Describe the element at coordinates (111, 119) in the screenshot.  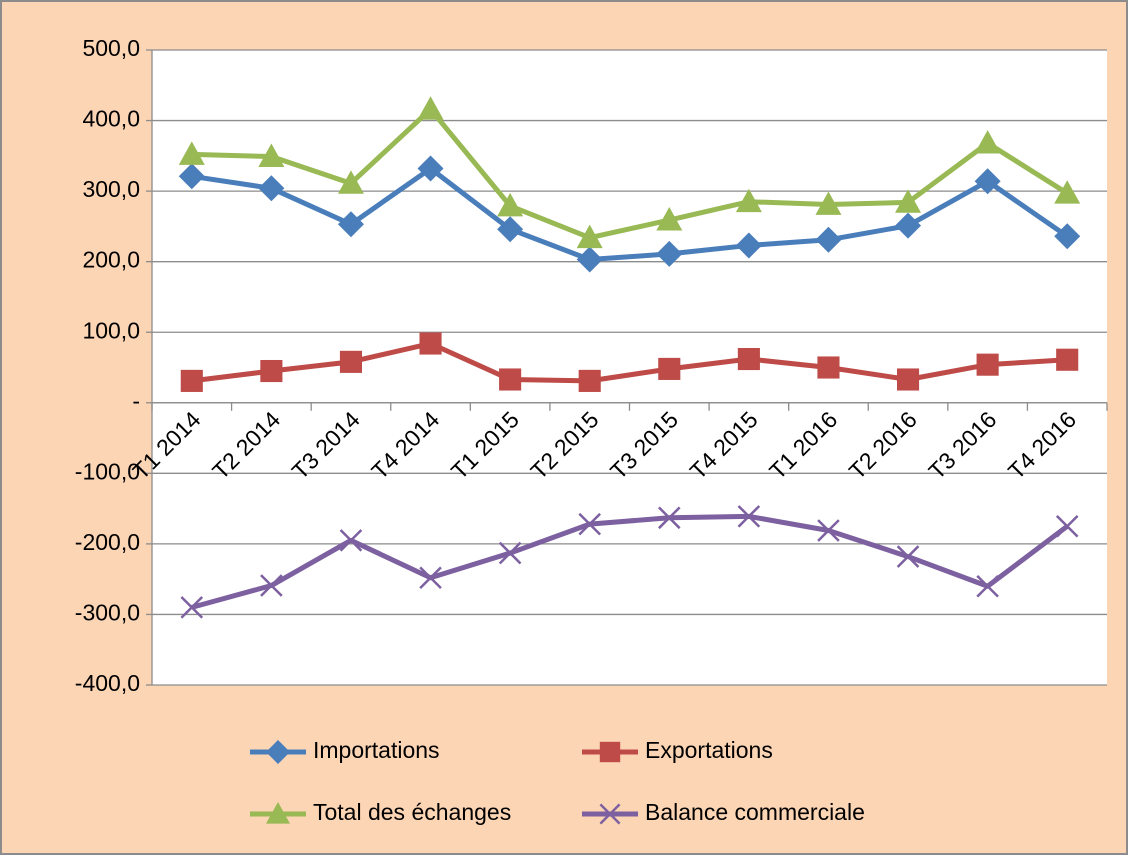
I see `y-tick-label: 400,0` at that location.